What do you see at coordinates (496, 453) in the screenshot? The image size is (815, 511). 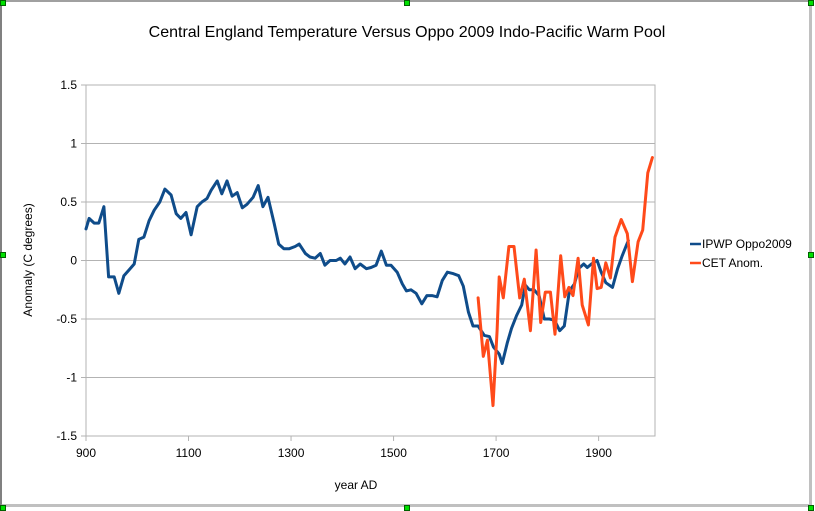 I see `x-tick-label: 1700` at bounding box center [496, 453].